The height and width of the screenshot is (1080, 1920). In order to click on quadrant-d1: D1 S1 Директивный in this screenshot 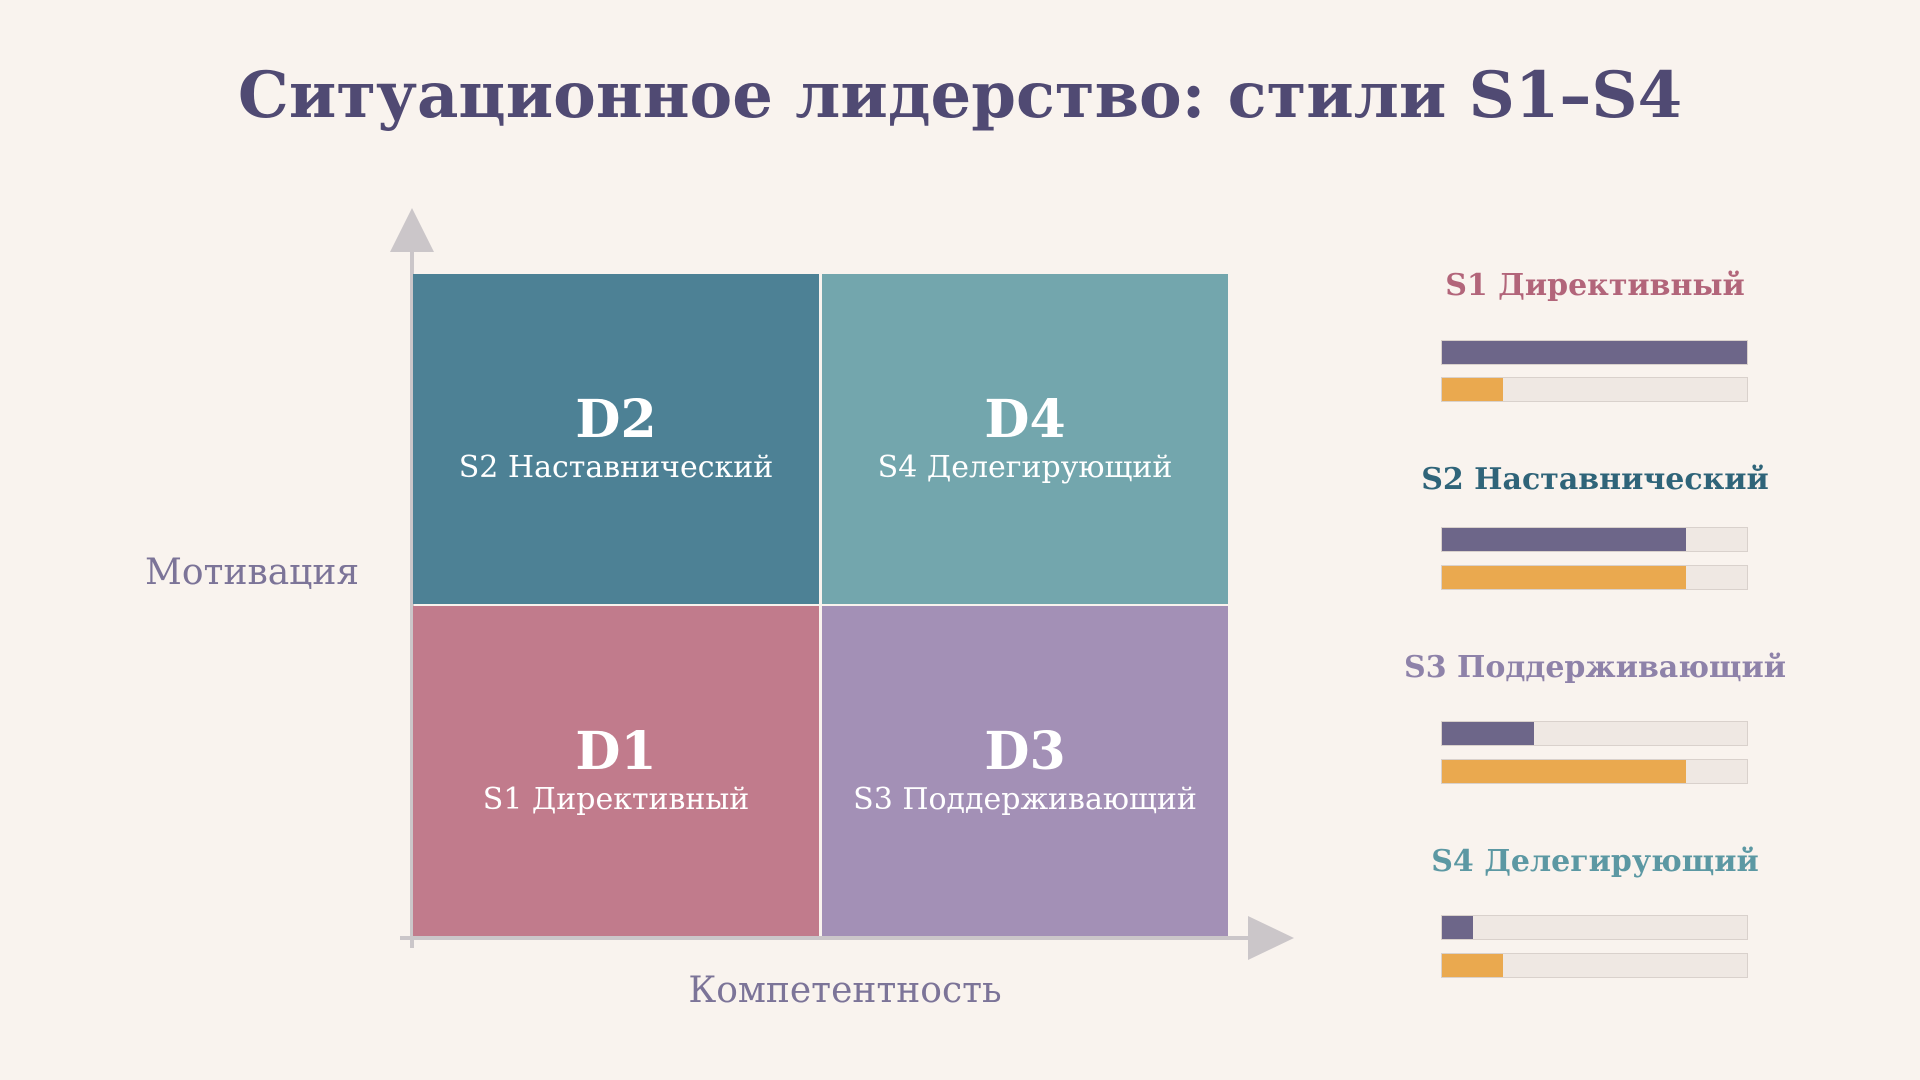, I will do `click(616, 771)`.